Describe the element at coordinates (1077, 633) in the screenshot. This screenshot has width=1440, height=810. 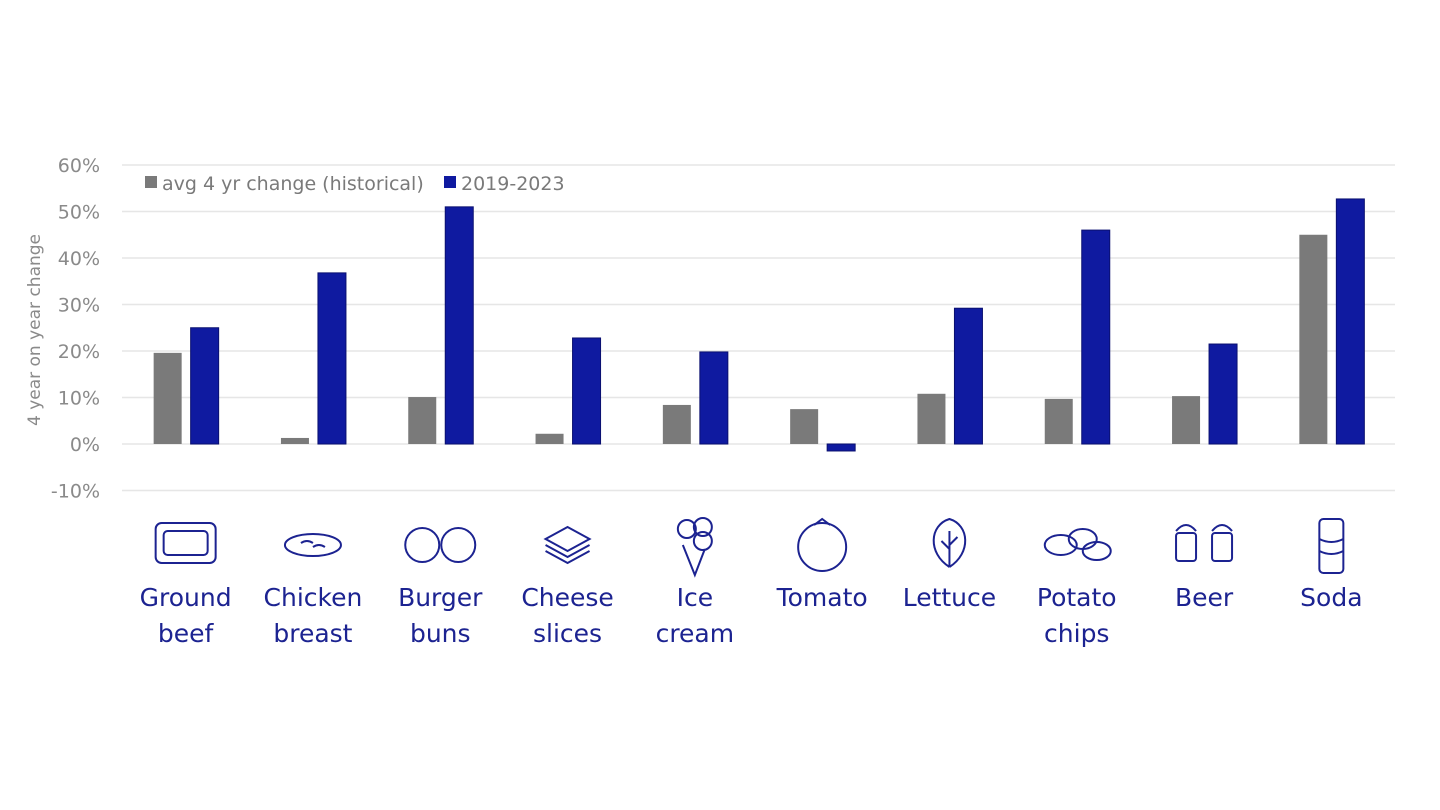
I see `category-label: chips` at that location.